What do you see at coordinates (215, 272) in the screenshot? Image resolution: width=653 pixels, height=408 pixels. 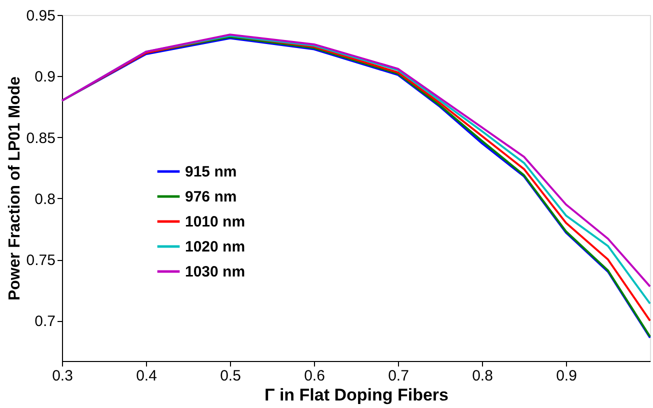 I see `legend-label: 1030 nm` at bounding box center [215, 272].